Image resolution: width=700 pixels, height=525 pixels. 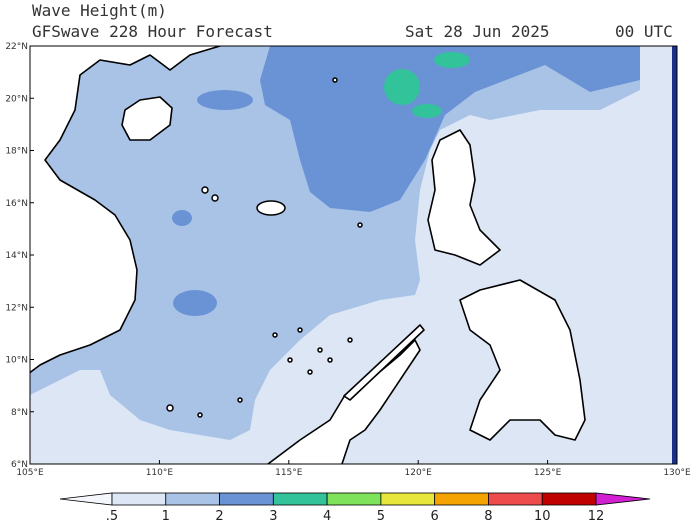 I want to click on colorbar-label: 5, so click(x=381, y=516).